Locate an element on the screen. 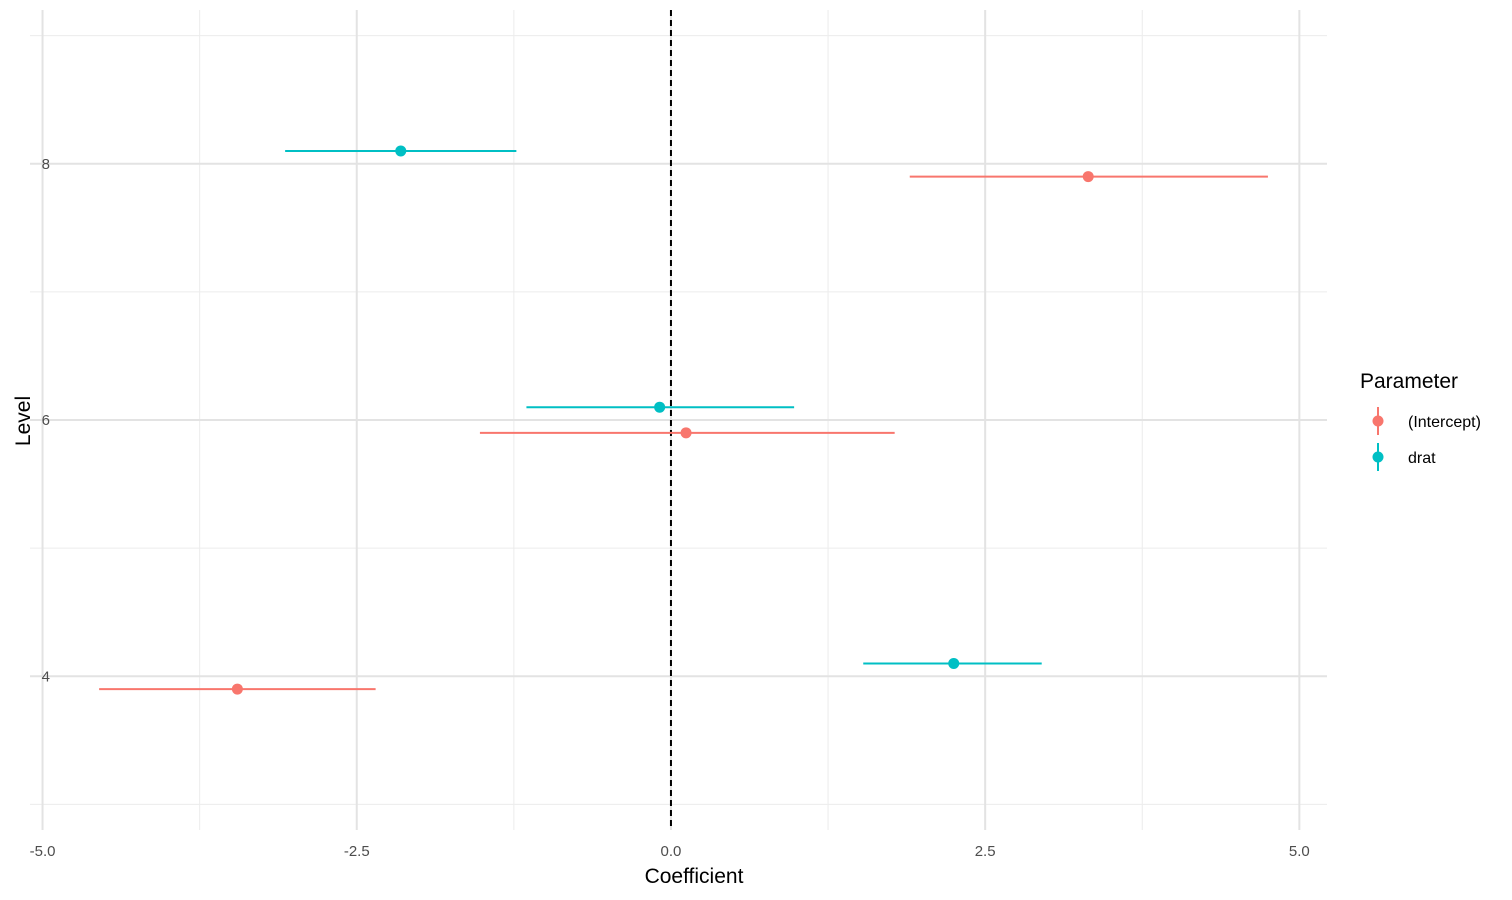  legend-label: drat is located at coordinates (1422, 458).